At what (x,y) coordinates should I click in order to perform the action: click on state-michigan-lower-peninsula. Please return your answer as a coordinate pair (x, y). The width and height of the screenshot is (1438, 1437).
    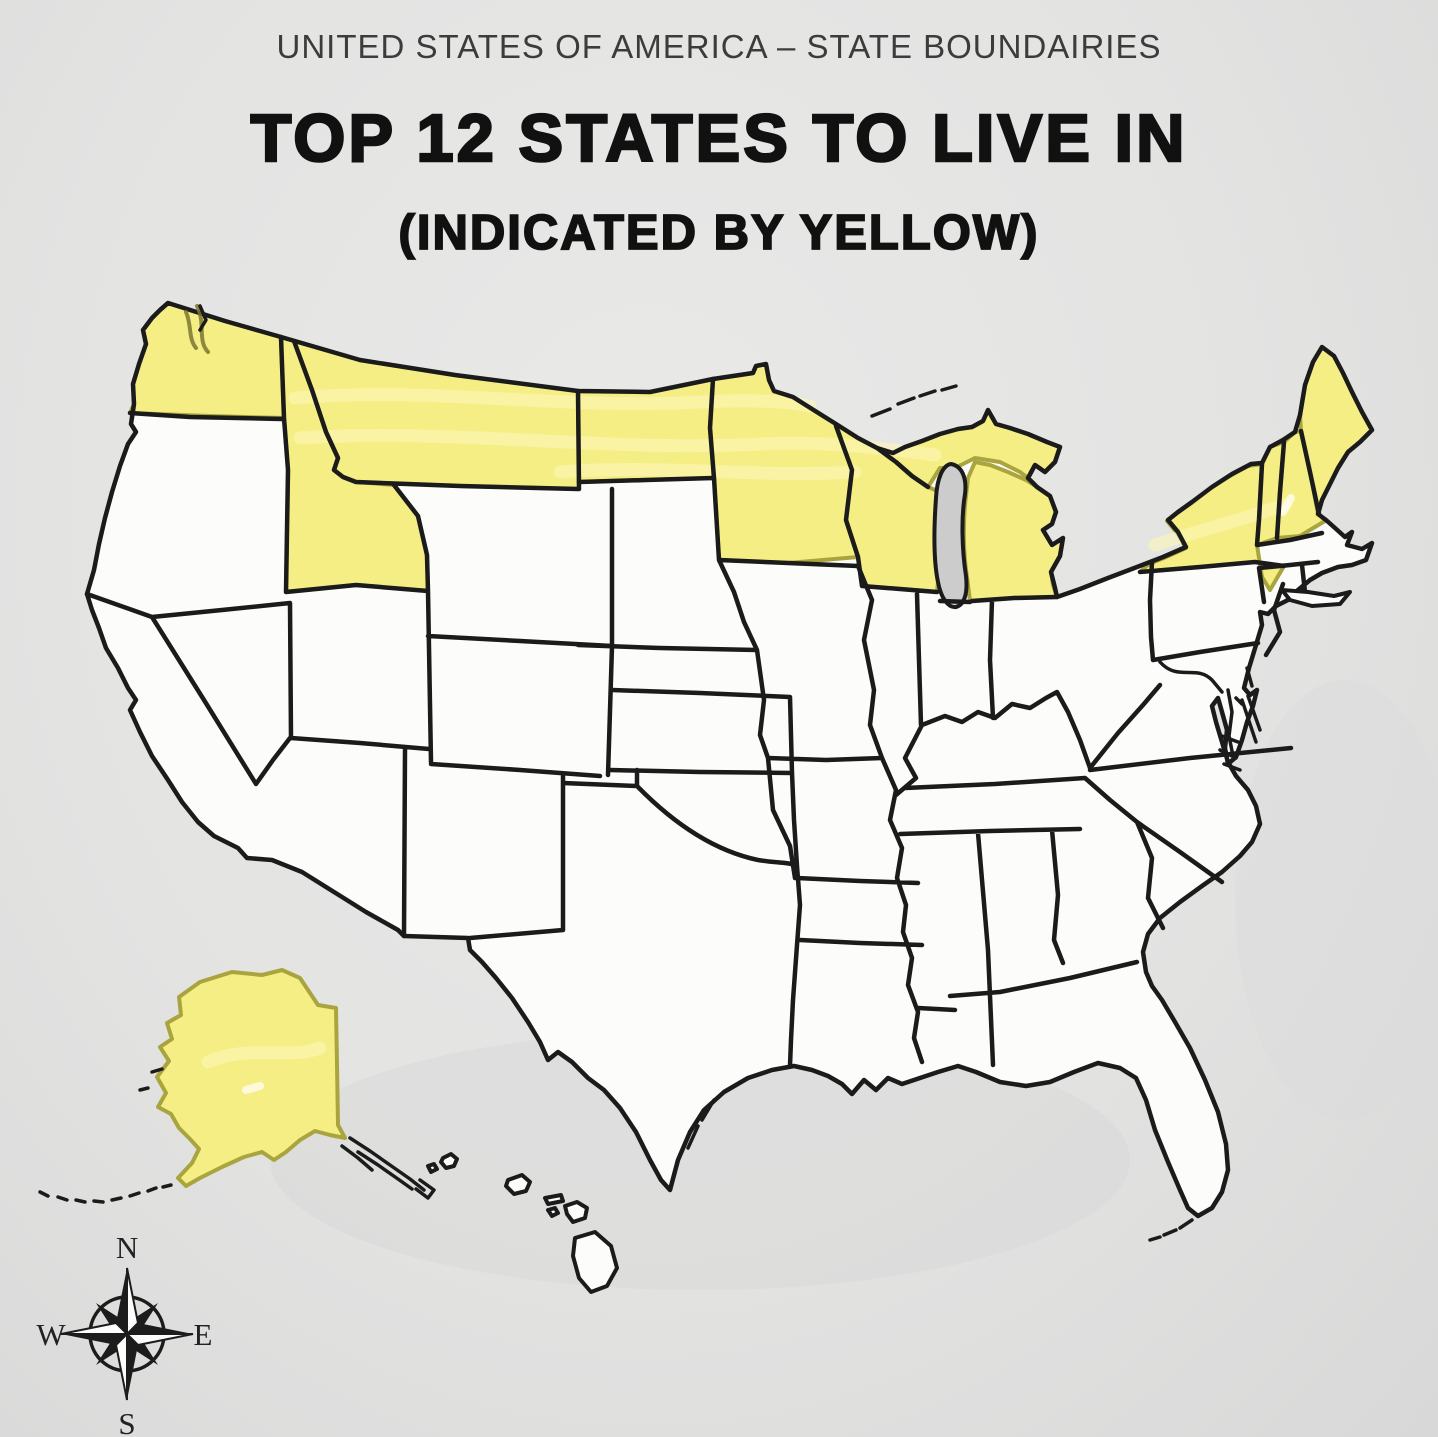
    Looking at the image, I should click on (1013, 531).